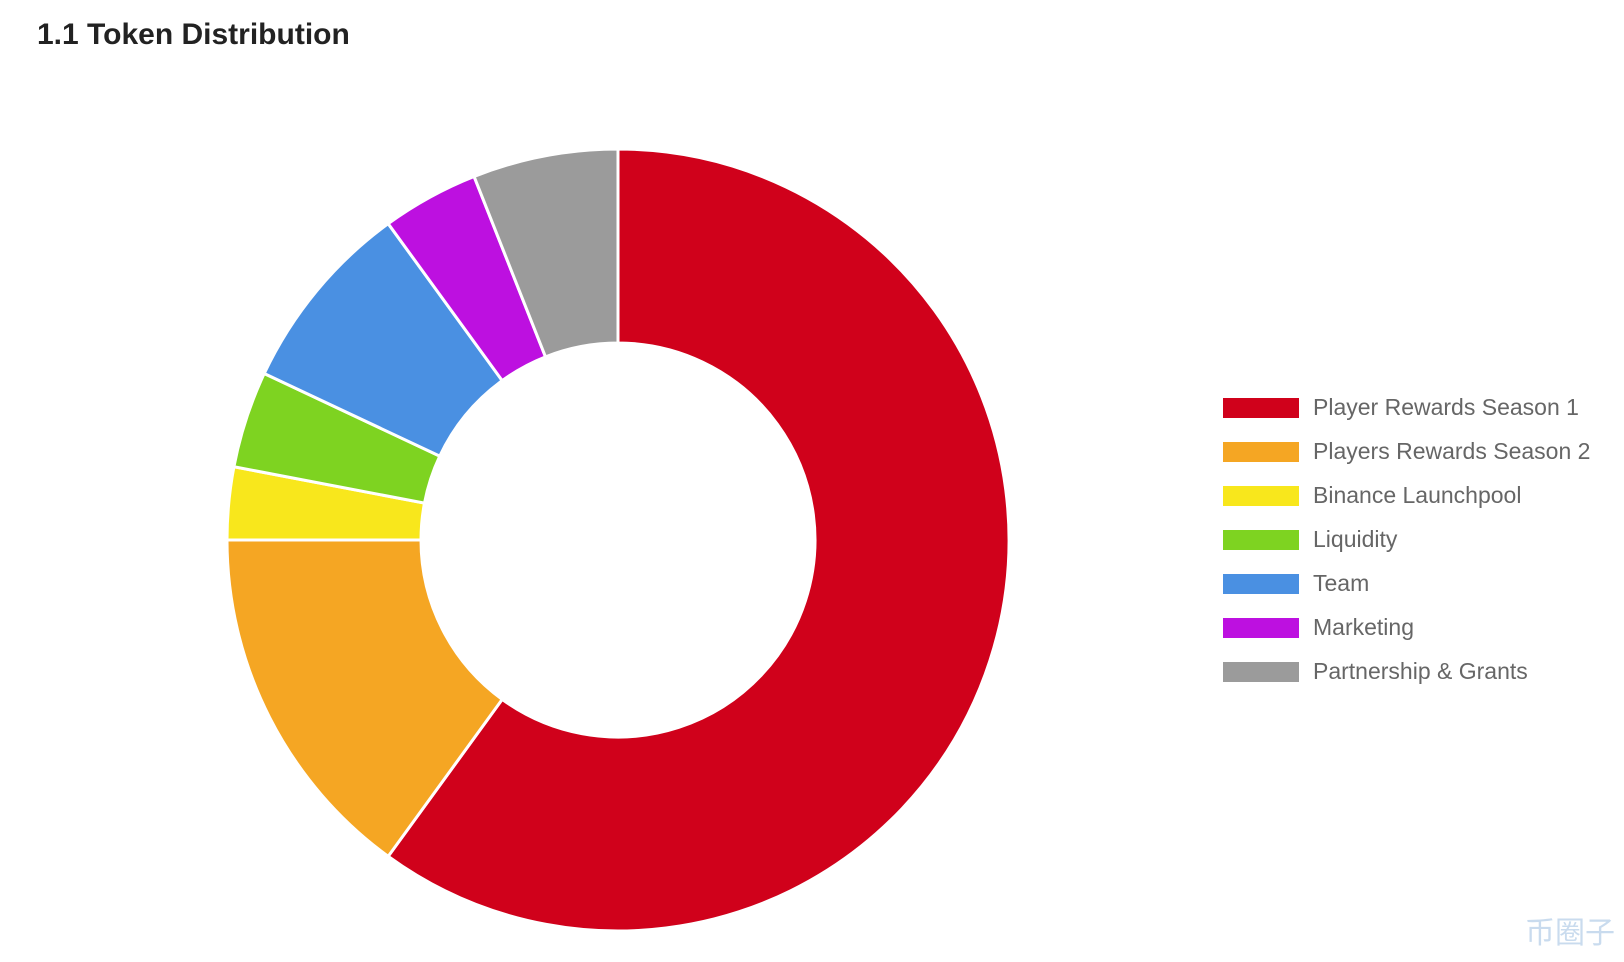 This screenshot has height=962, width=1624. I want to click on legend-label: Partnership & Grants, so click(1420, 671).